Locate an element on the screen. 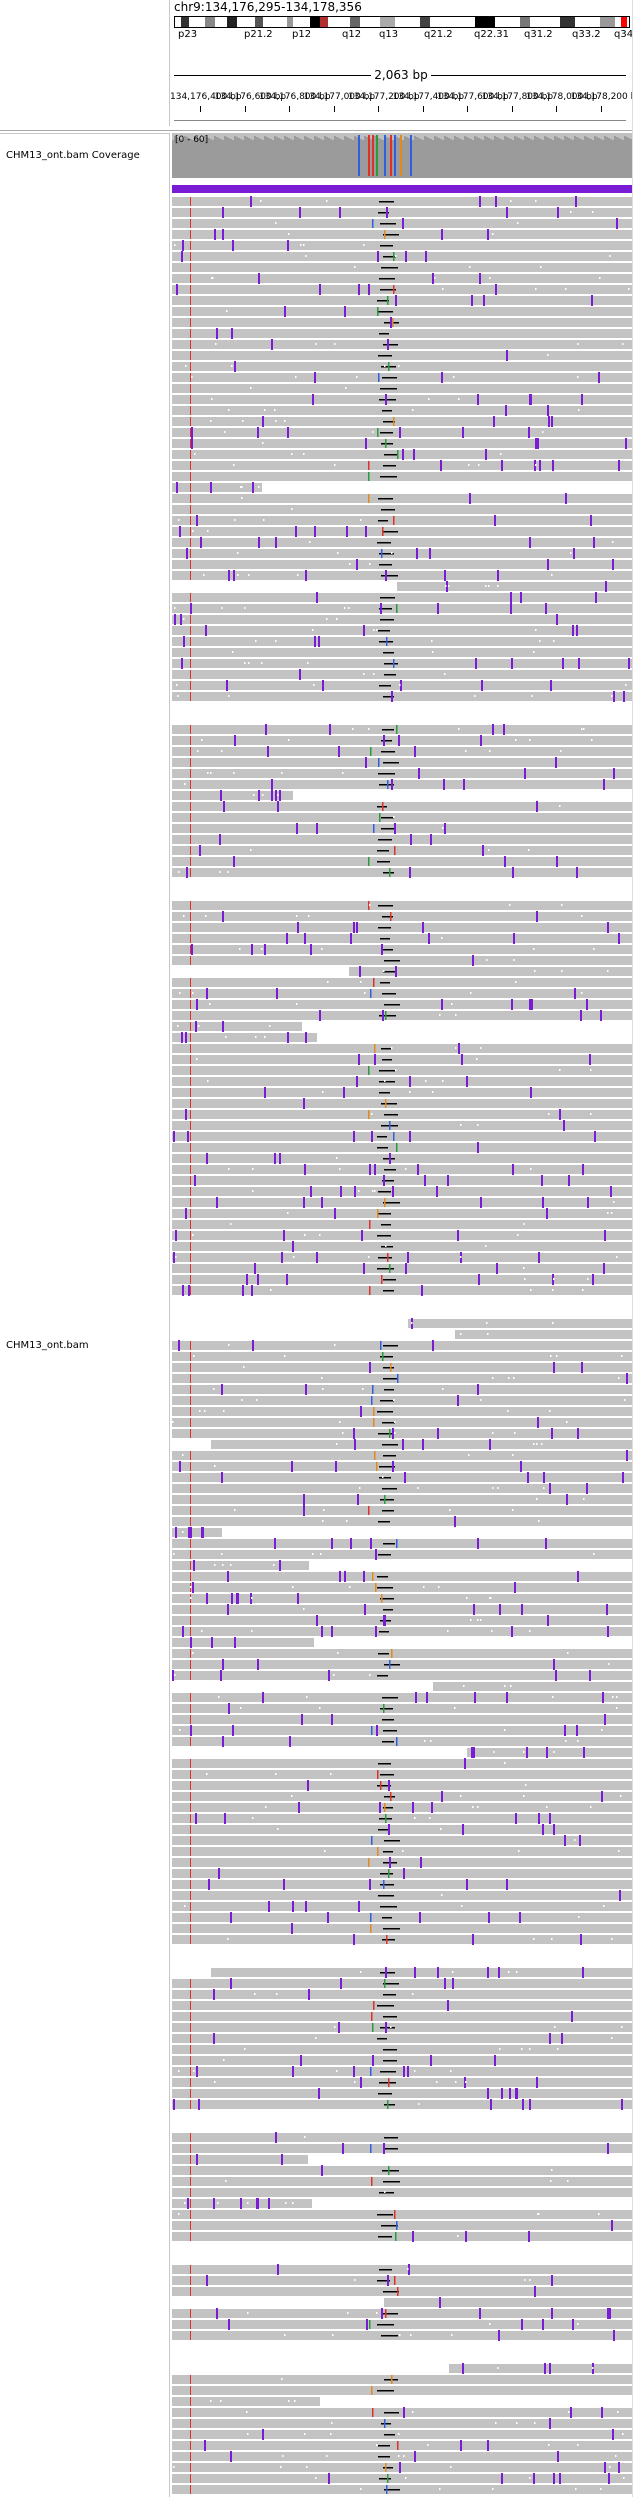 The image size is (640, 2497). coverage-track: [0 - 60] is located at coordinates (402, 155).